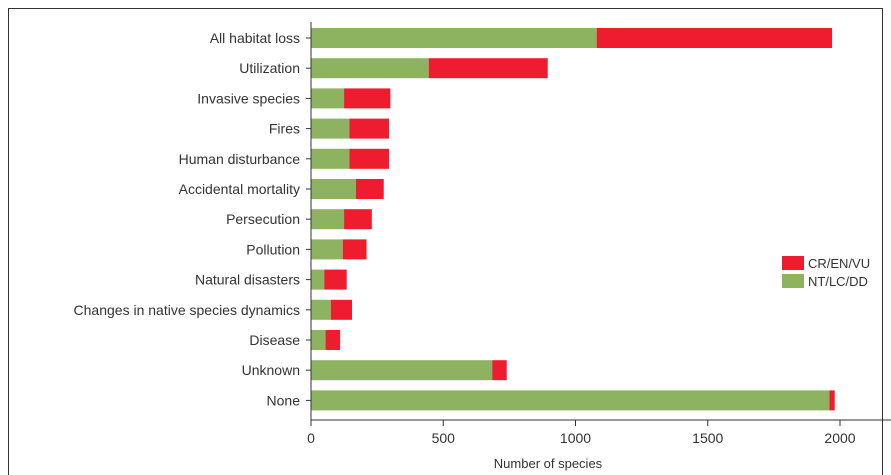 The image size is (891, 475). I want to click on category-label: Invasive species, so click(248, 98).